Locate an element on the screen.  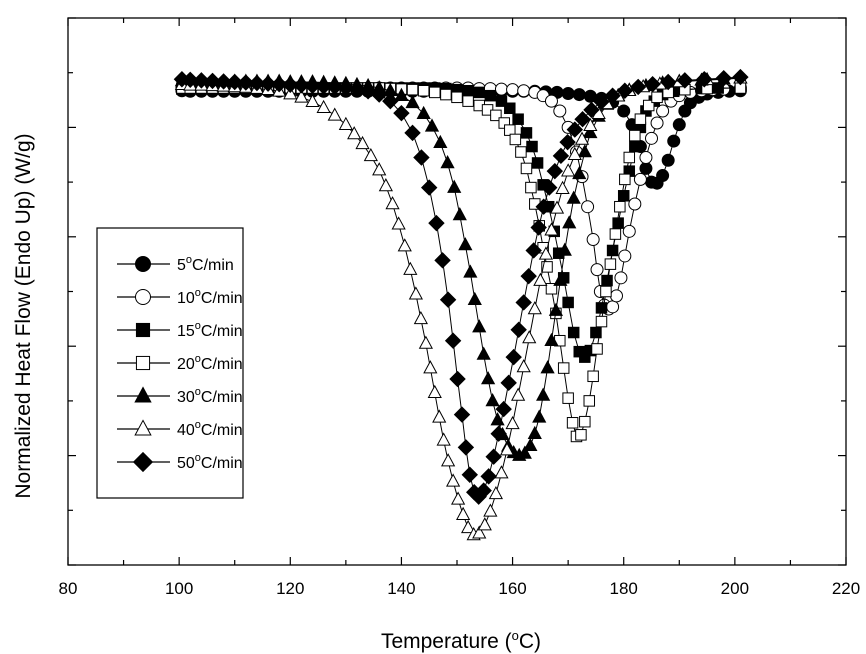
legend-label: 10oC/min is located at coordinates (210, 297).